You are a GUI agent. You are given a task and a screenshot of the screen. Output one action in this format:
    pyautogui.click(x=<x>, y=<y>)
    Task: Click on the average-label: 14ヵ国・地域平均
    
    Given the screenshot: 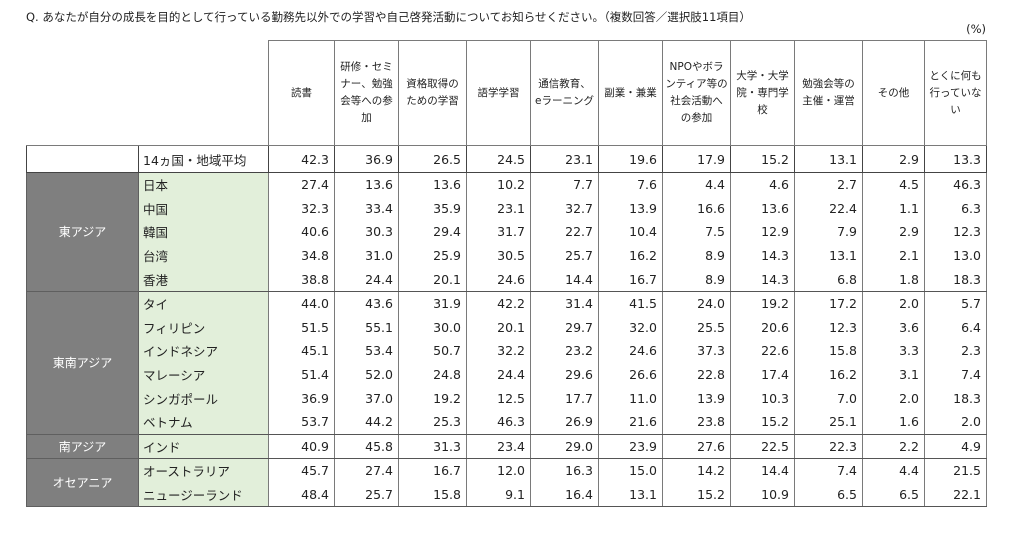 What is the action you would take?
    pyautogui.click(x=203, y=159)
    